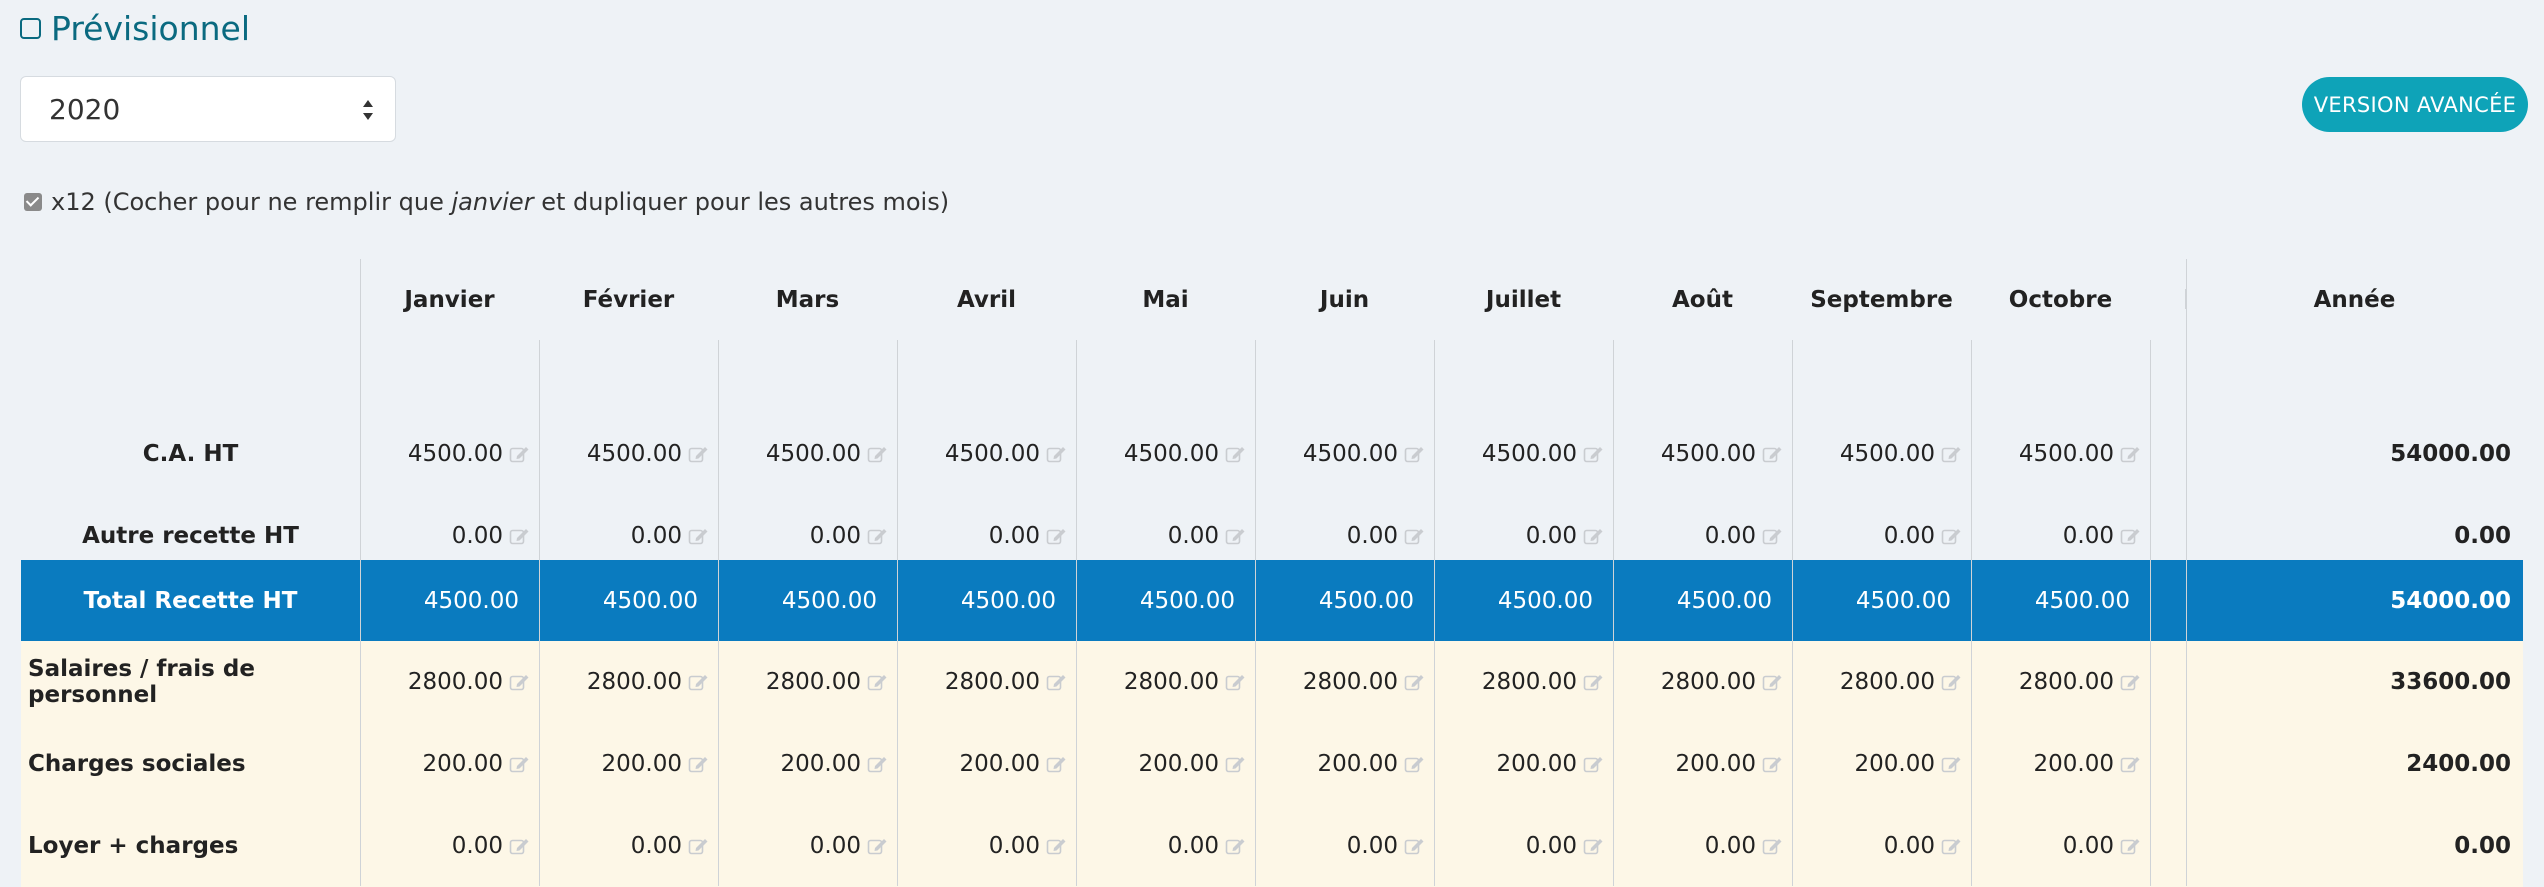 This screenshot has width=2544, height=887. What do you see at coordinates (30, 28) in the screenshot?
I see `checkbox-icon` at bounding box center [30, 28].